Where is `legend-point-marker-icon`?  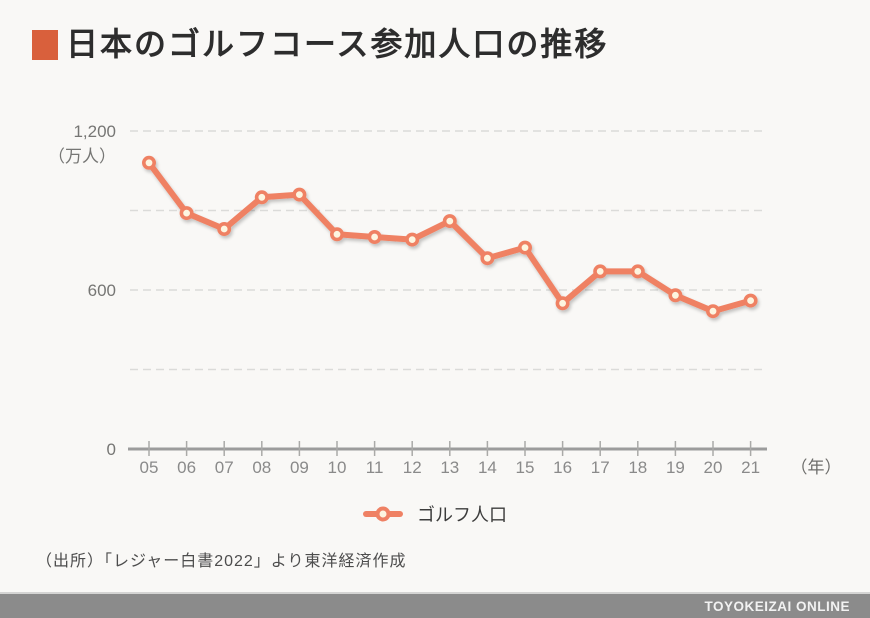
legend-point-marker-icon is located at coordinates (383, 514).